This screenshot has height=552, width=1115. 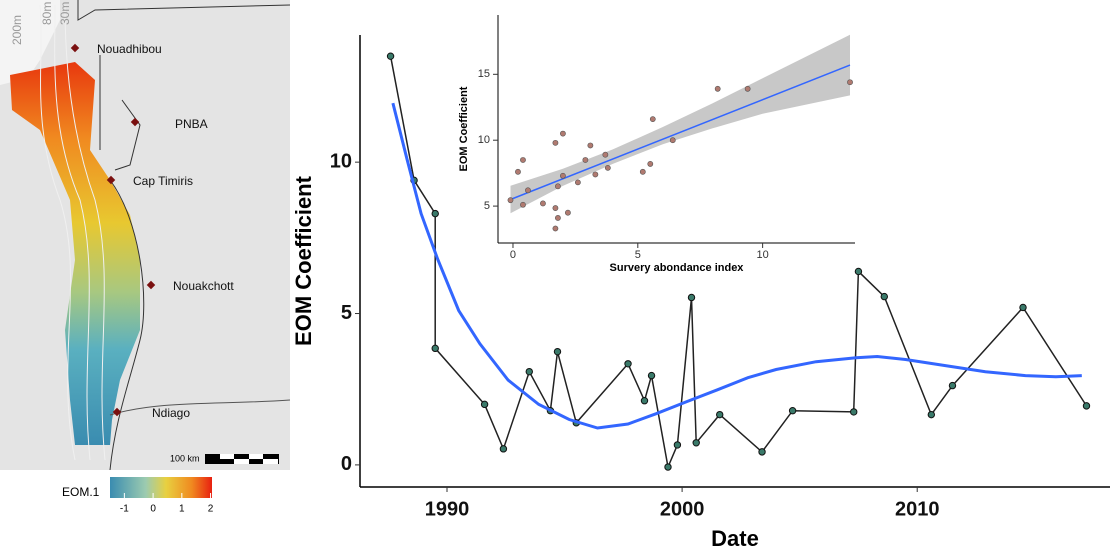 I want to click on scale-label: 100 km, so click(x=185, y=458).